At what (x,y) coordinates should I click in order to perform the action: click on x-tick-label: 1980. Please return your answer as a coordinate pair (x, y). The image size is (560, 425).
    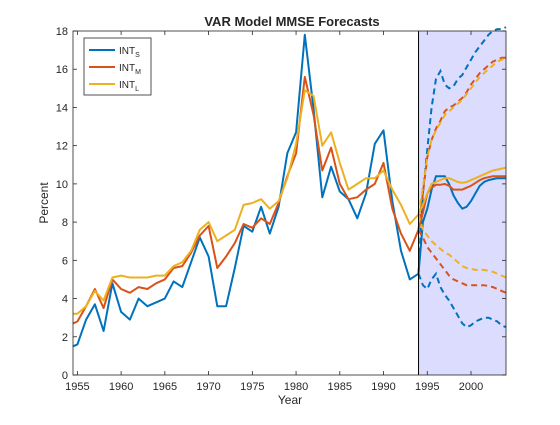
    Looking at the image, I should click on (296, 387).